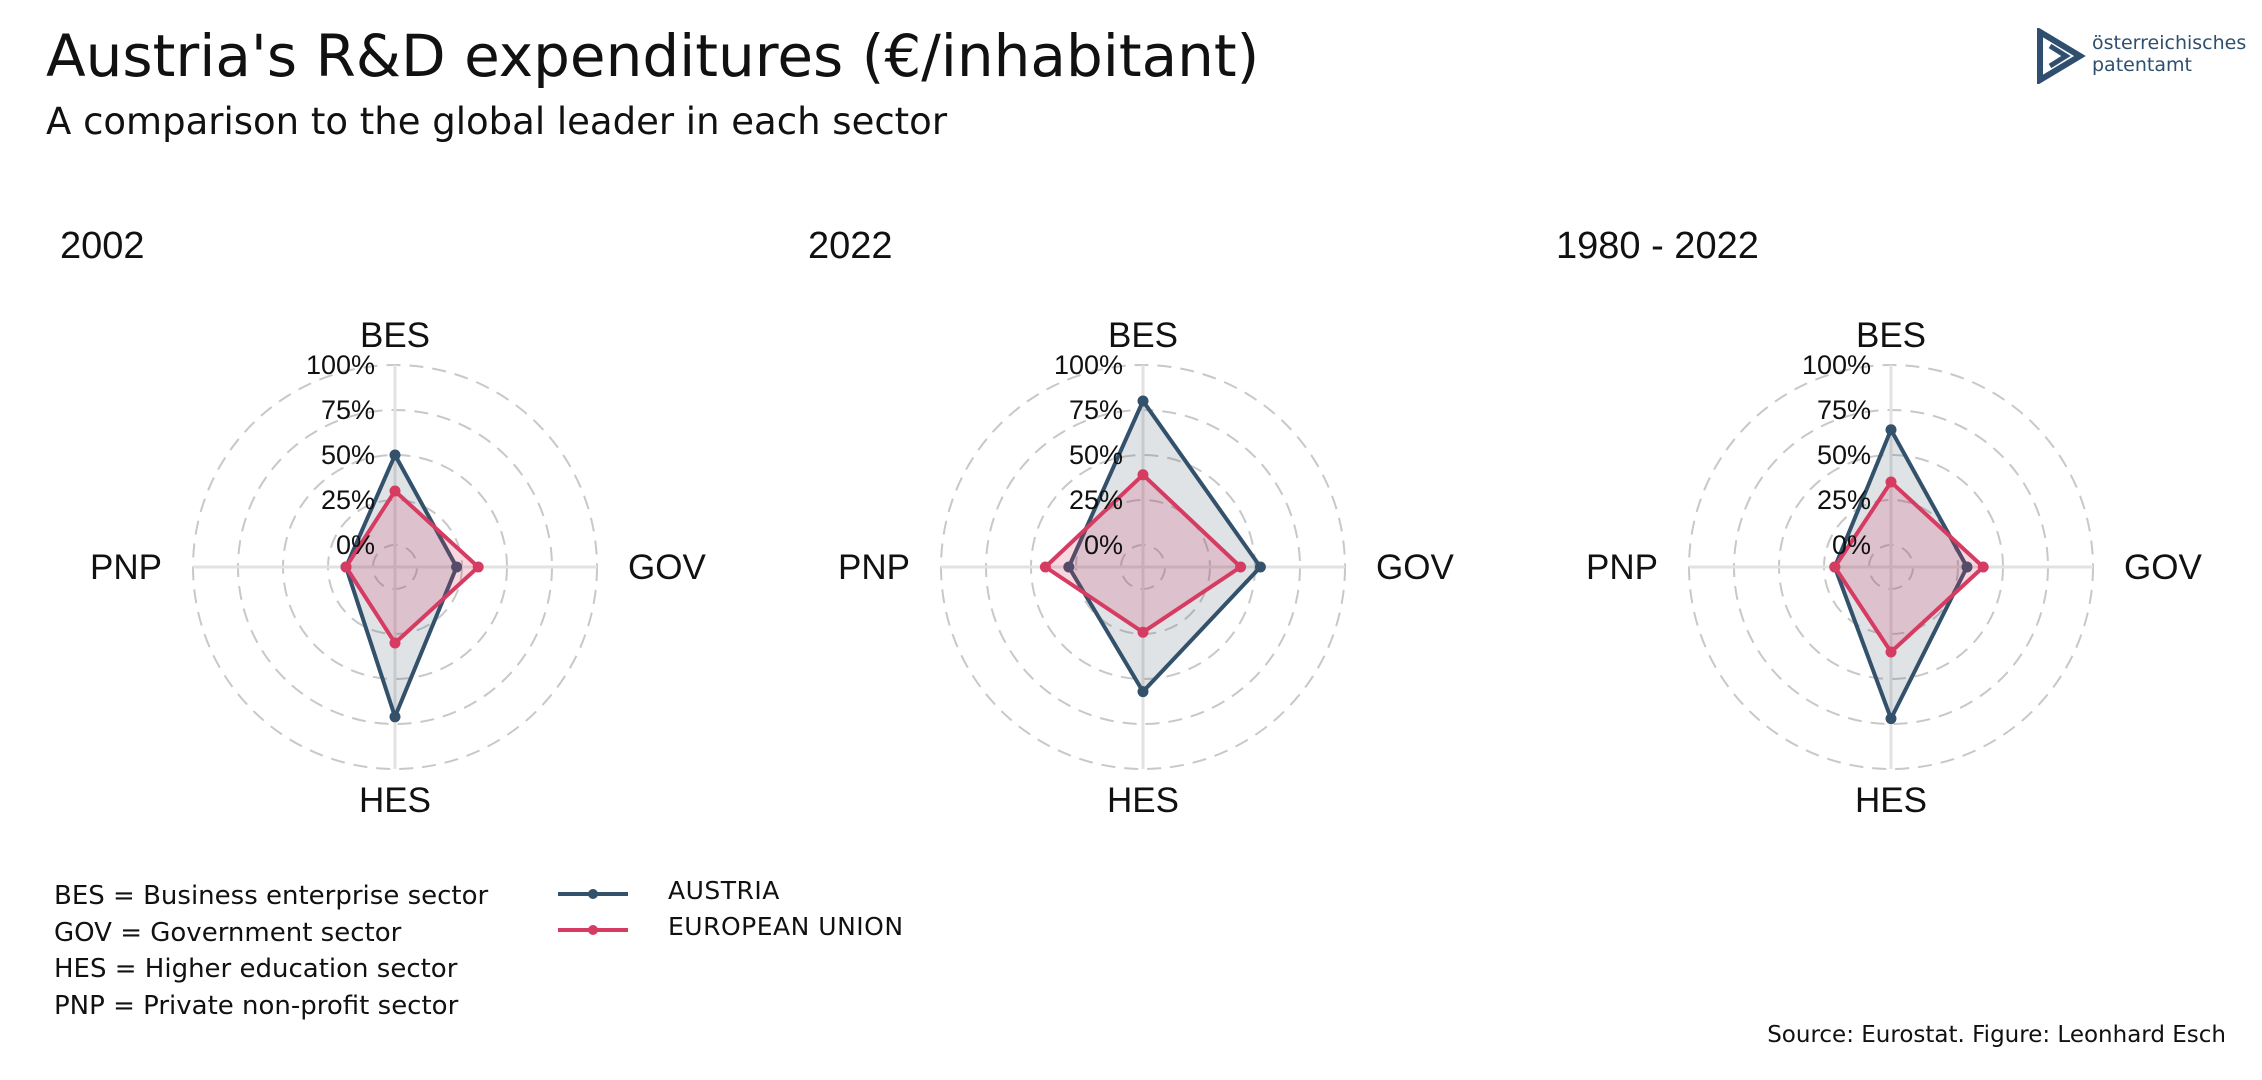 The height and width of the screenshot is (1080, 2262). I want to click on legend-swatch-eu, so click(593, 930).